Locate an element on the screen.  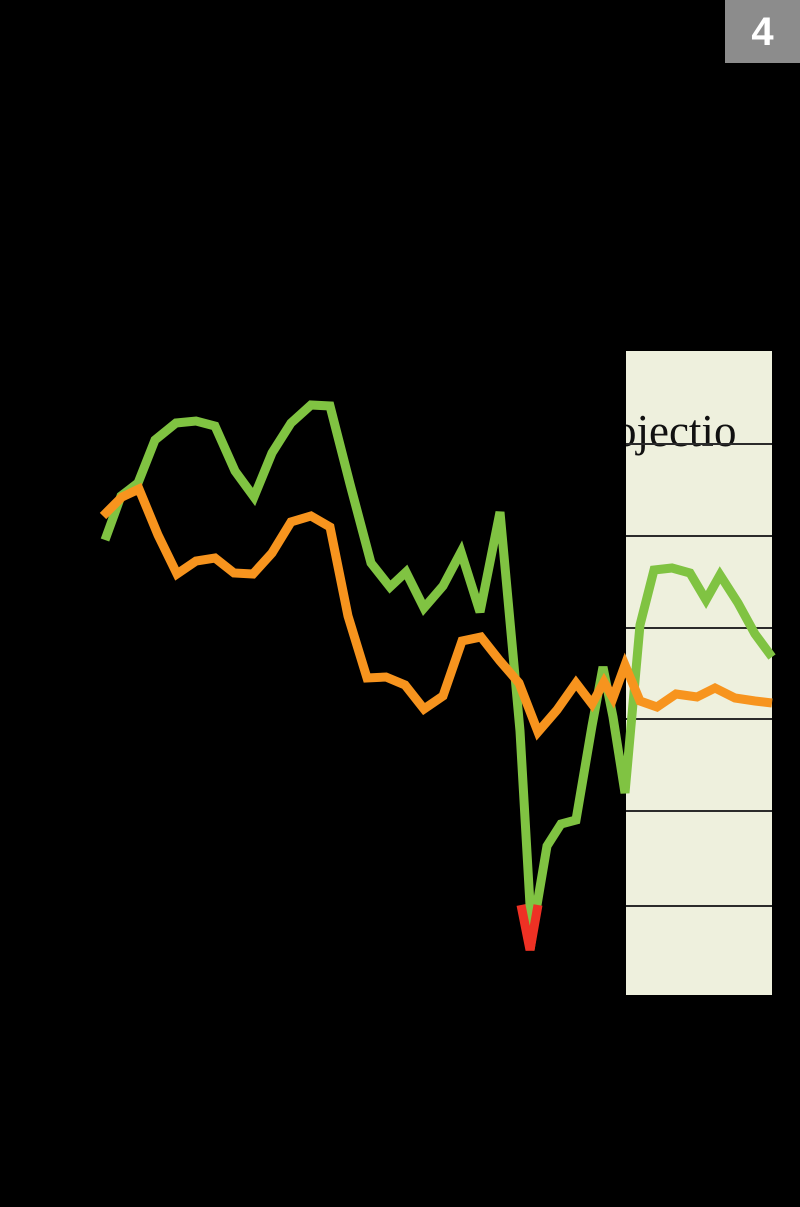
projection-band: rojectio is located at coordinates (699, 673).